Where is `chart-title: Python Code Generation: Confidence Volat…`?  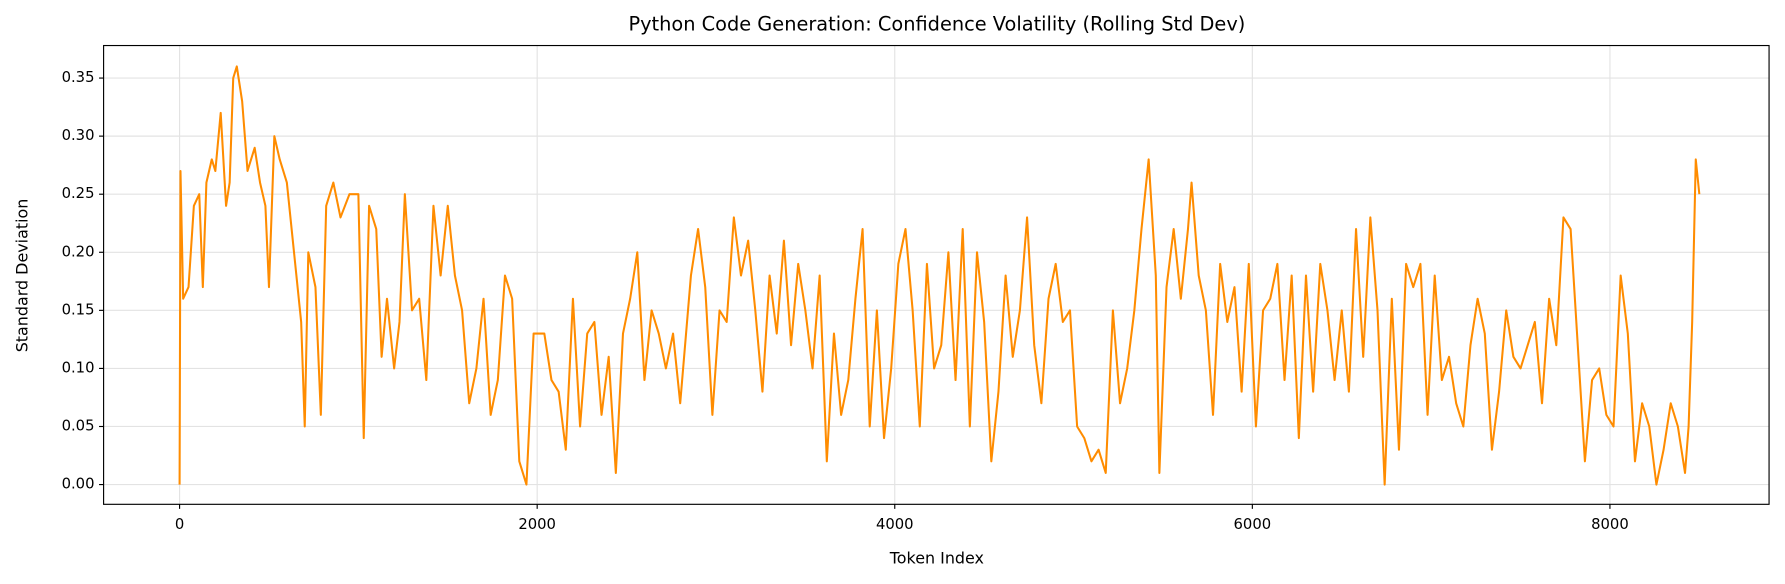 chart-title: Python Code Generation: Confidence Volat… is located at coordinates (936, 24).